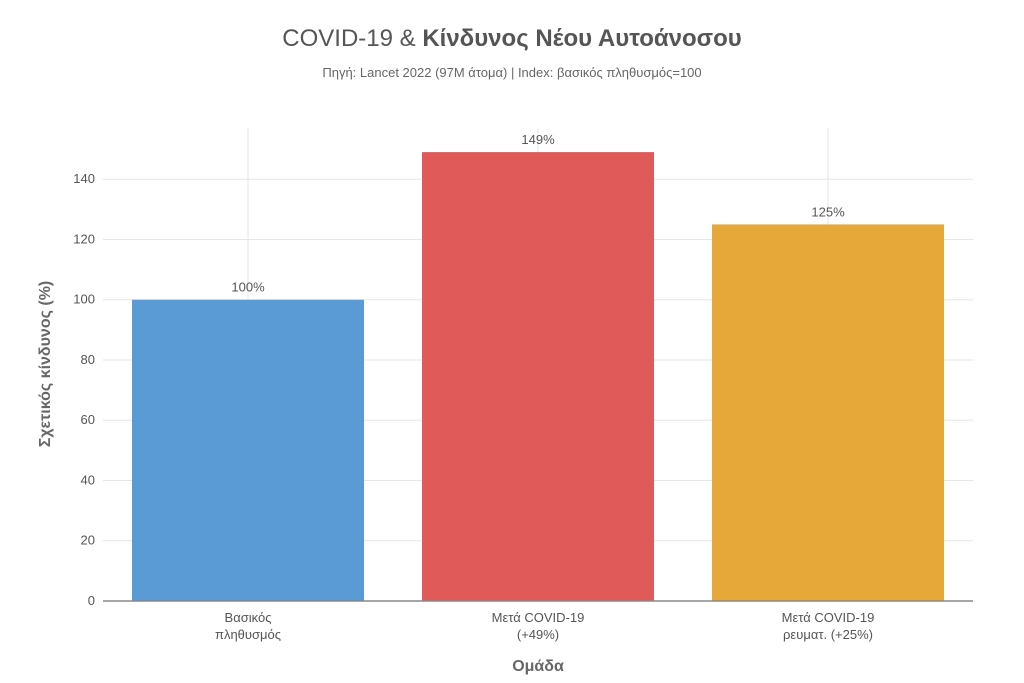 Image resolution: width=1024 pixels, height=683 pixels. What do you see at coordinates (88, 479) in the screenshot?
I see `y-tick-label: 40` at bounding box center [88, 479].